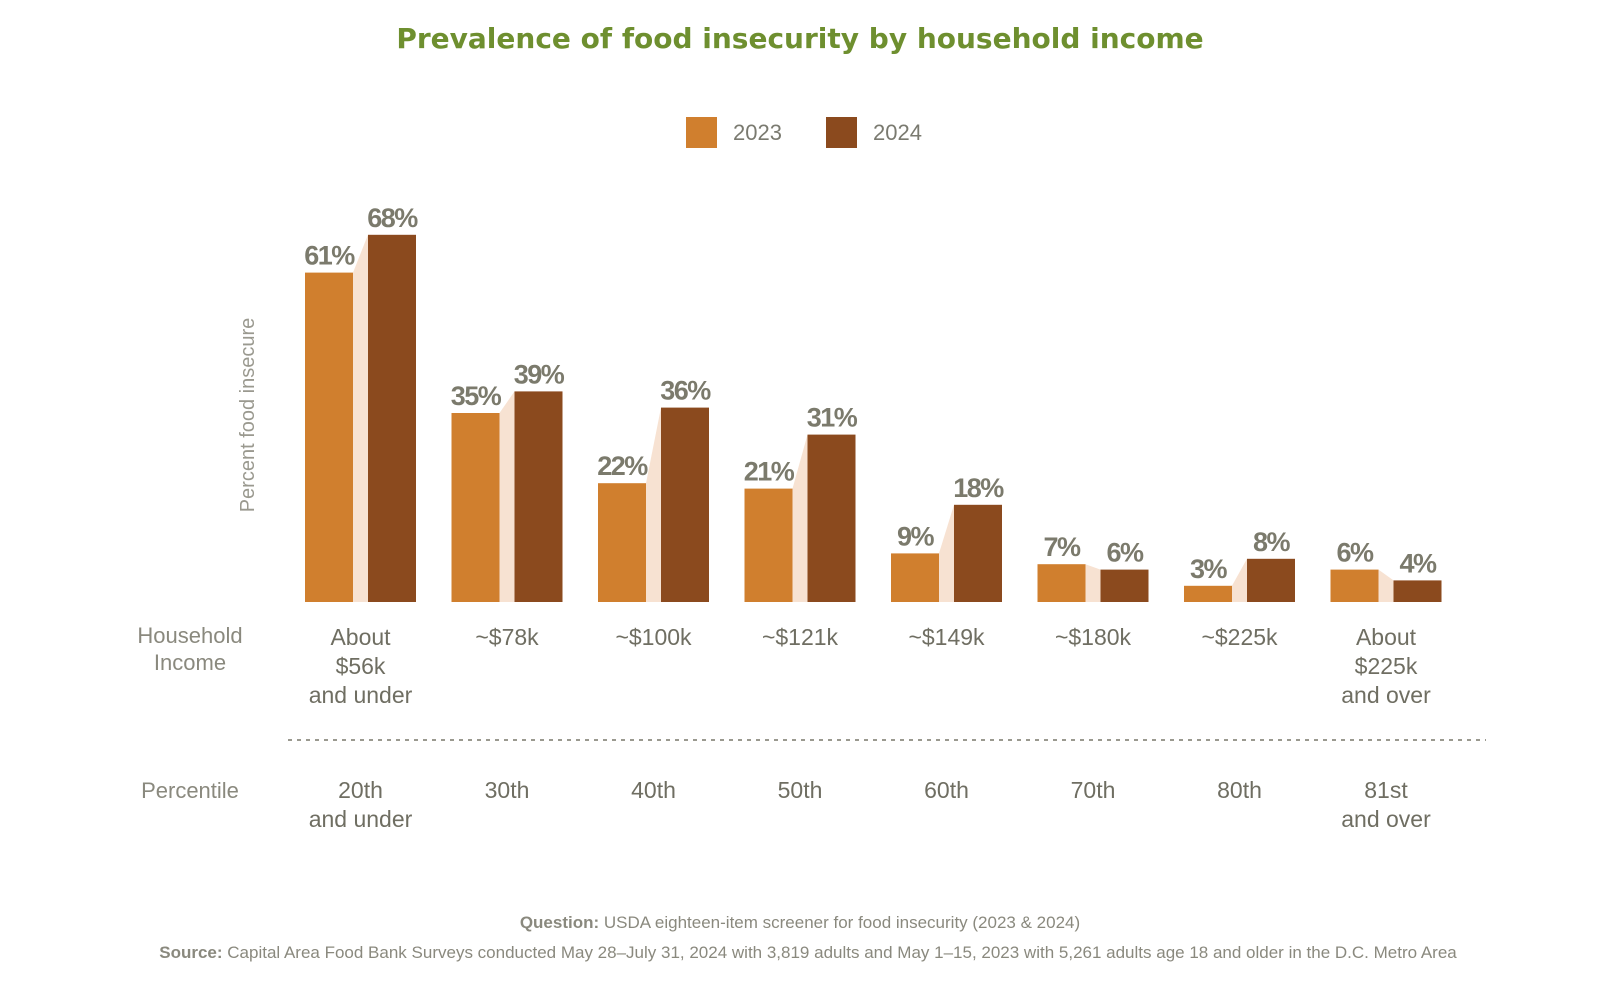  Describe the element at coordinates (1239, 790) in the screenshot. I see `percentile-label: 80th` at that location.